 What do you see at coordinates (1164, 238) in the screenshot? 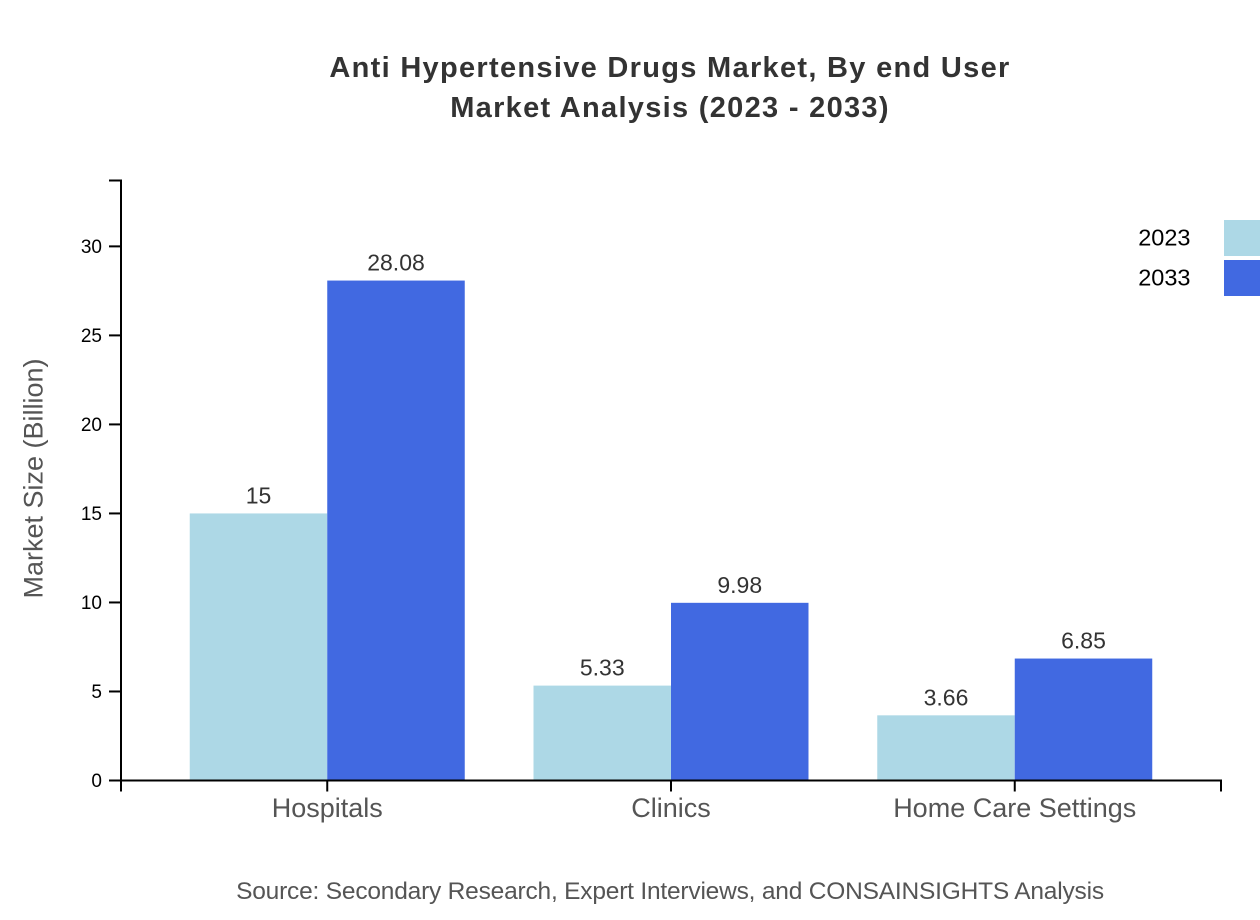
I see `legend-label-2023: 2023` at bounding box center [1164, 238].